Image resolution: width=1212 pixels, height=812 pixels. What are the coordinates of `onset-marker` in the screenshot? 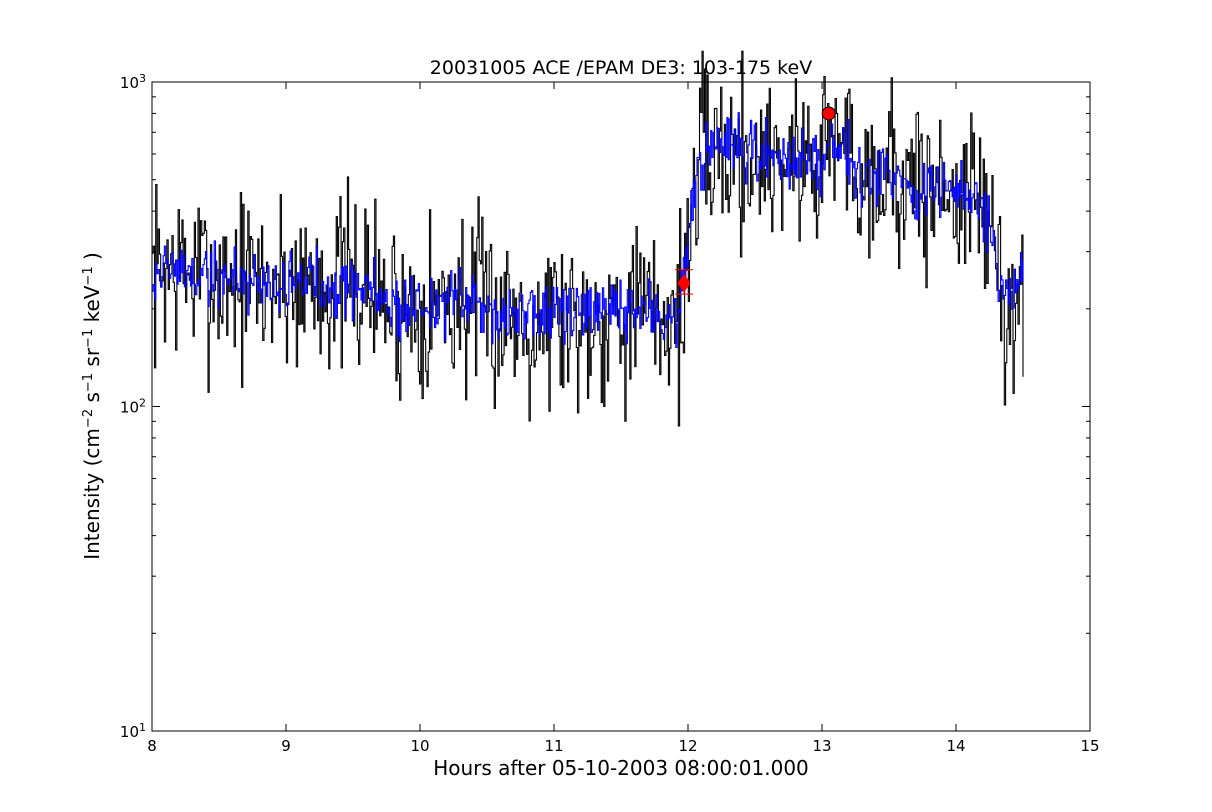 It's located at (684, 283).